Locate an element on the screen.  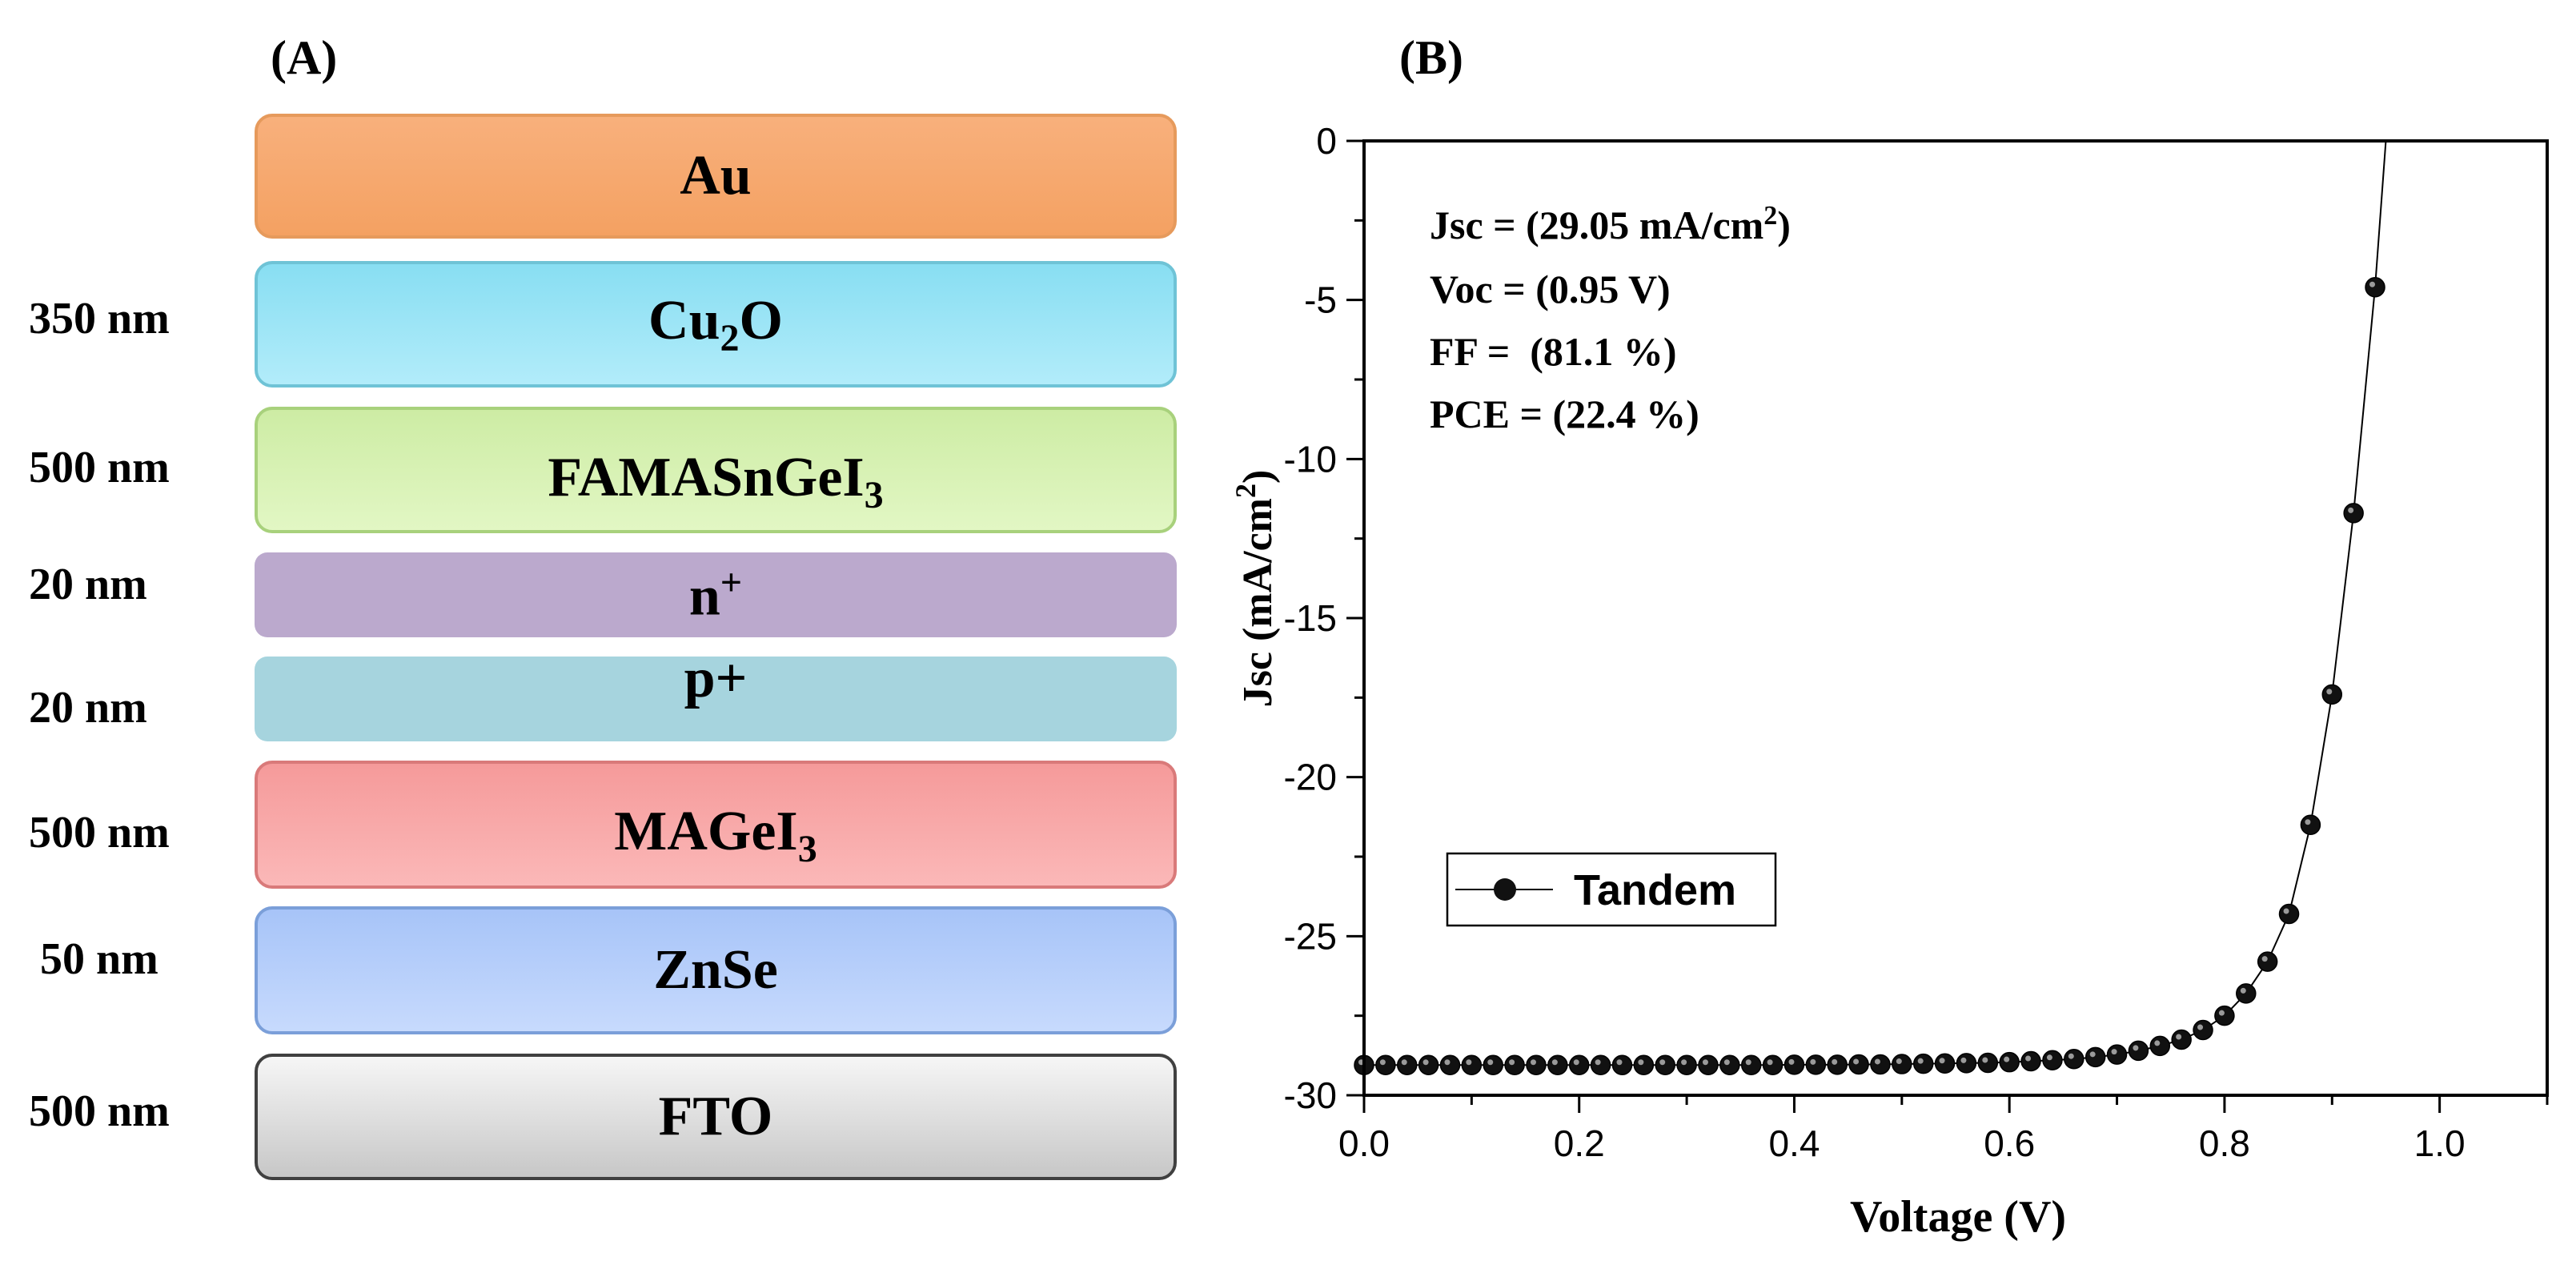
y-tick-label: -20 is located at coordinates (1310, 777).